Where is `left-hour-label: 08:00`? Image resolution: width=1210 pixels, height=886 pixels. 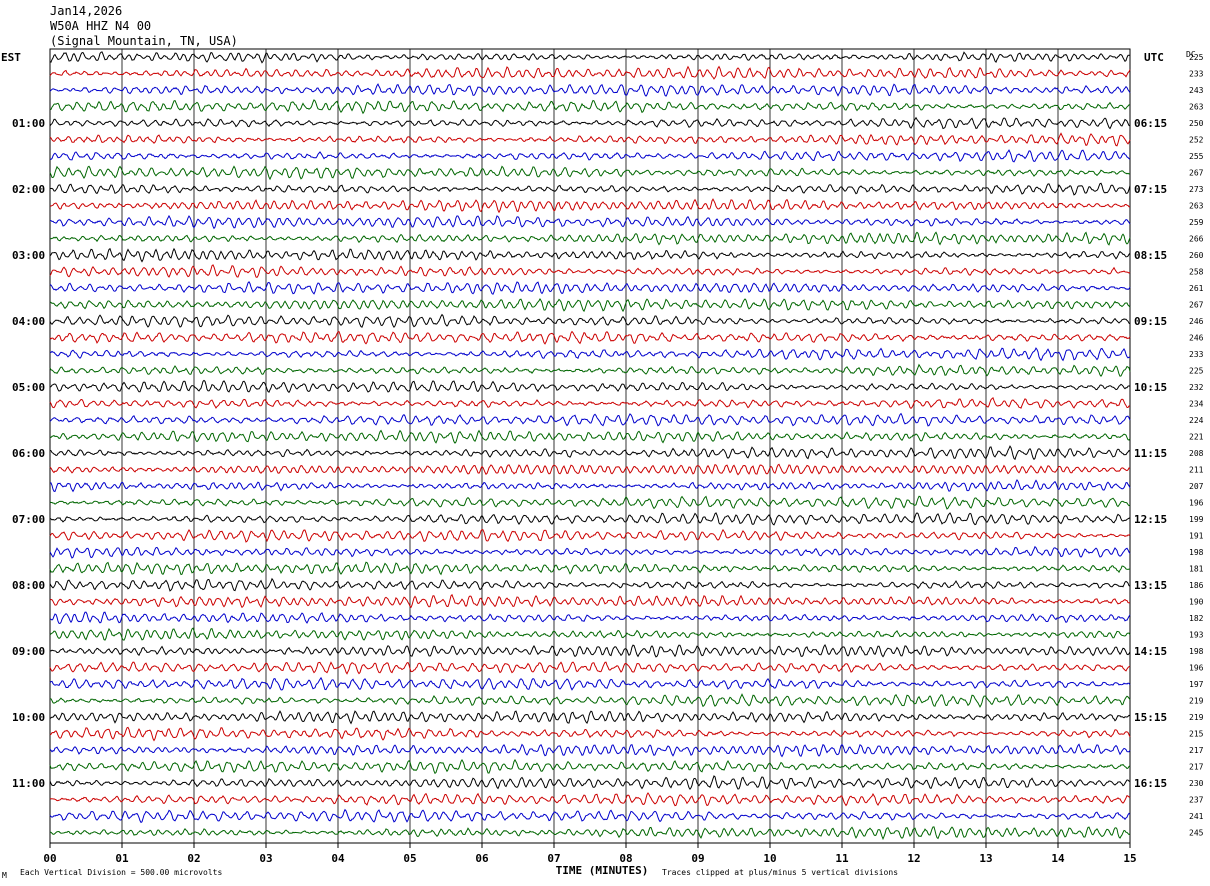 left-hour-label: 08:00 is located at coordinates (28, 585).